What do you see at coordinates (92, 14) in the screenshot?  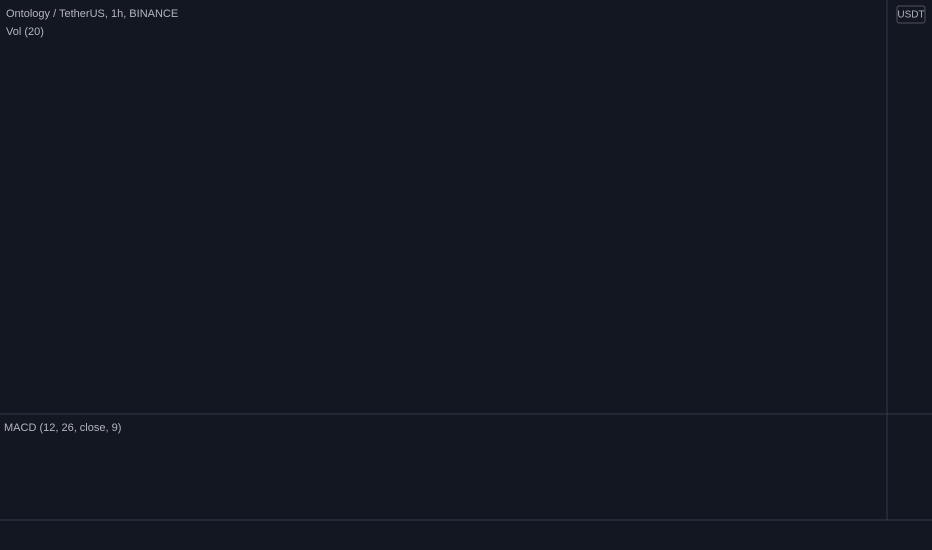 I see `chart-title: Ontology / TetherUS, 1h, BINANCE` at bounding box center [92, 14].